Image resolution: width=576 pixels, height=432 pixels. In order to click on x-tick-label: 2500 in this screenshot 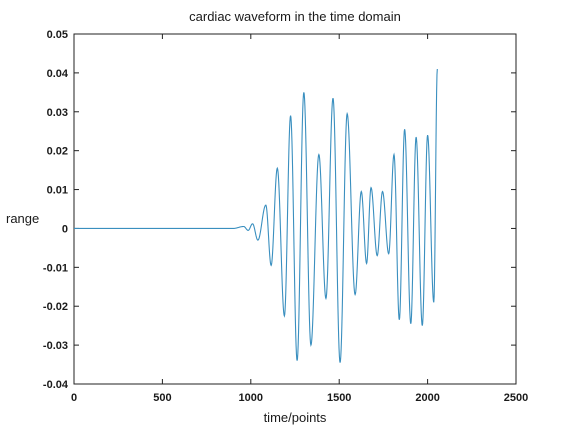, I will do `click(516, 398)`.